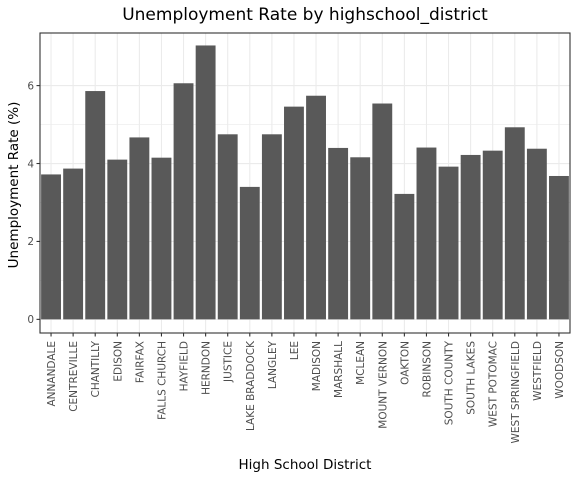  What do you see at coordinates (339, 369) in the screenshot?
I see `x-tick-label: MARSHALL` at bounding box center [339, 369].